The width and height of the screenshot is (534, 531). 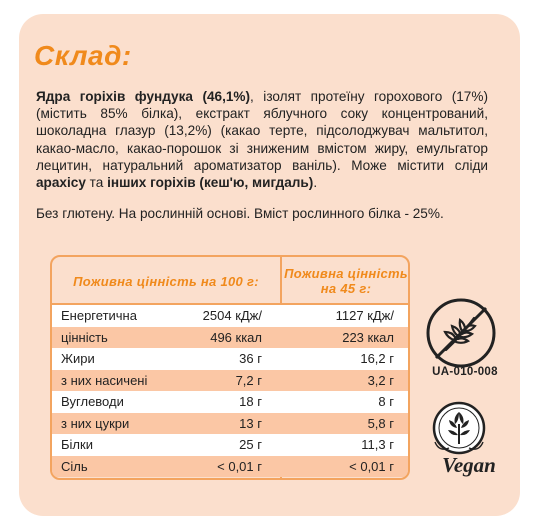 I want to click on row-label: з них насичені, so click(x=104, y=380).